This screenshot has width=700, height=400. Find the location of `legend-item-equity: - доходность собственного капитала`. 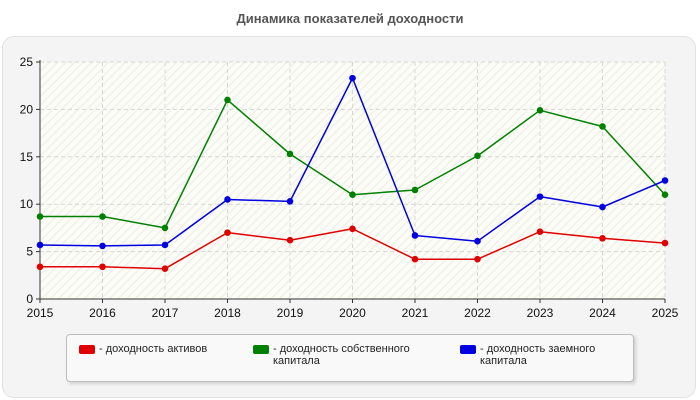

legend-item-equity: - доходность собственного капитала is located at coordinates (348, 355).